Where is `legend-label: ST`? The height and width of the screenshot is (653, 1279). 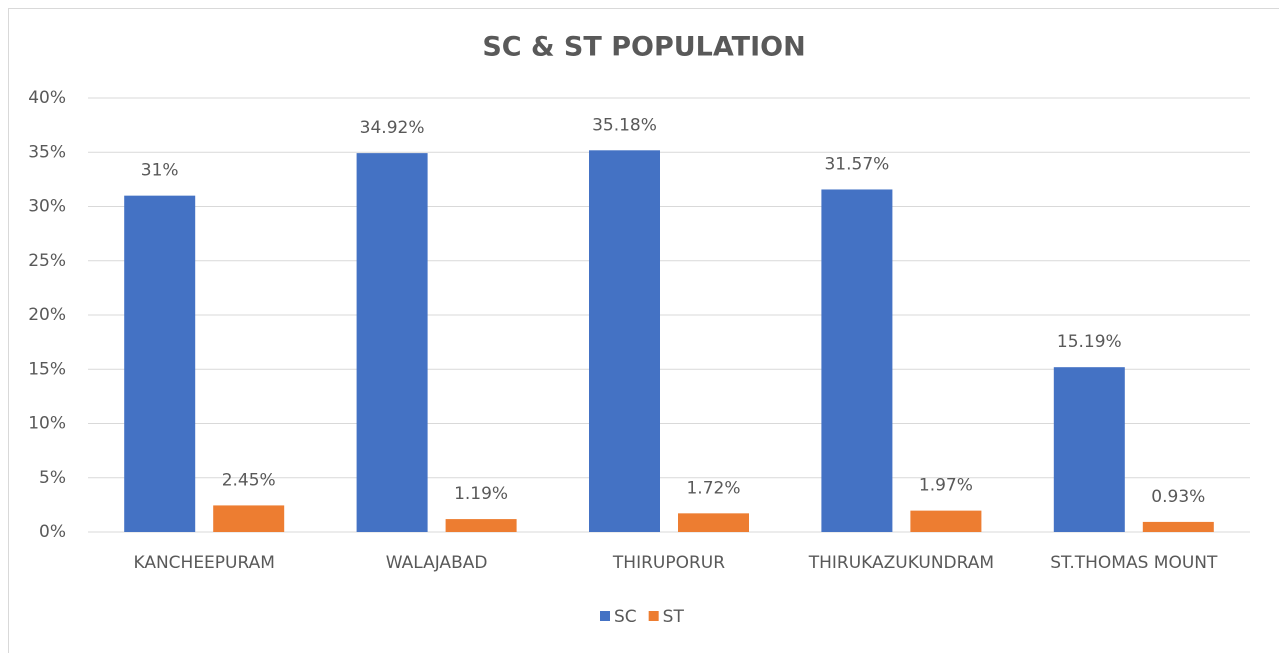 legend-label: ST is located at coordinates (674, 617).